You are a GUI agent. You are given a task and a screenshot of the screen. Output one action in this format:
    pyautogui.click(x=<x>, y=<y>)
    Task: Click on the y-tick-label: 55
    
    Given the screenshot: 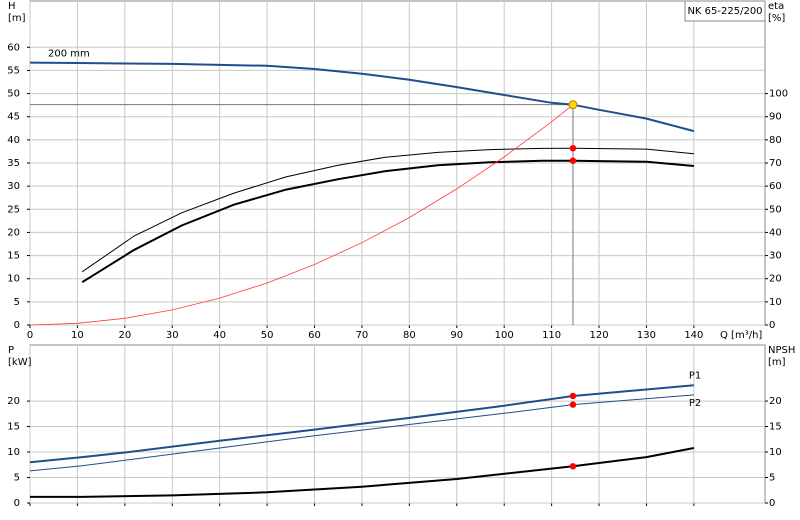 What is the action you would take?
    pyautogui.click(x=13, y=70)
    